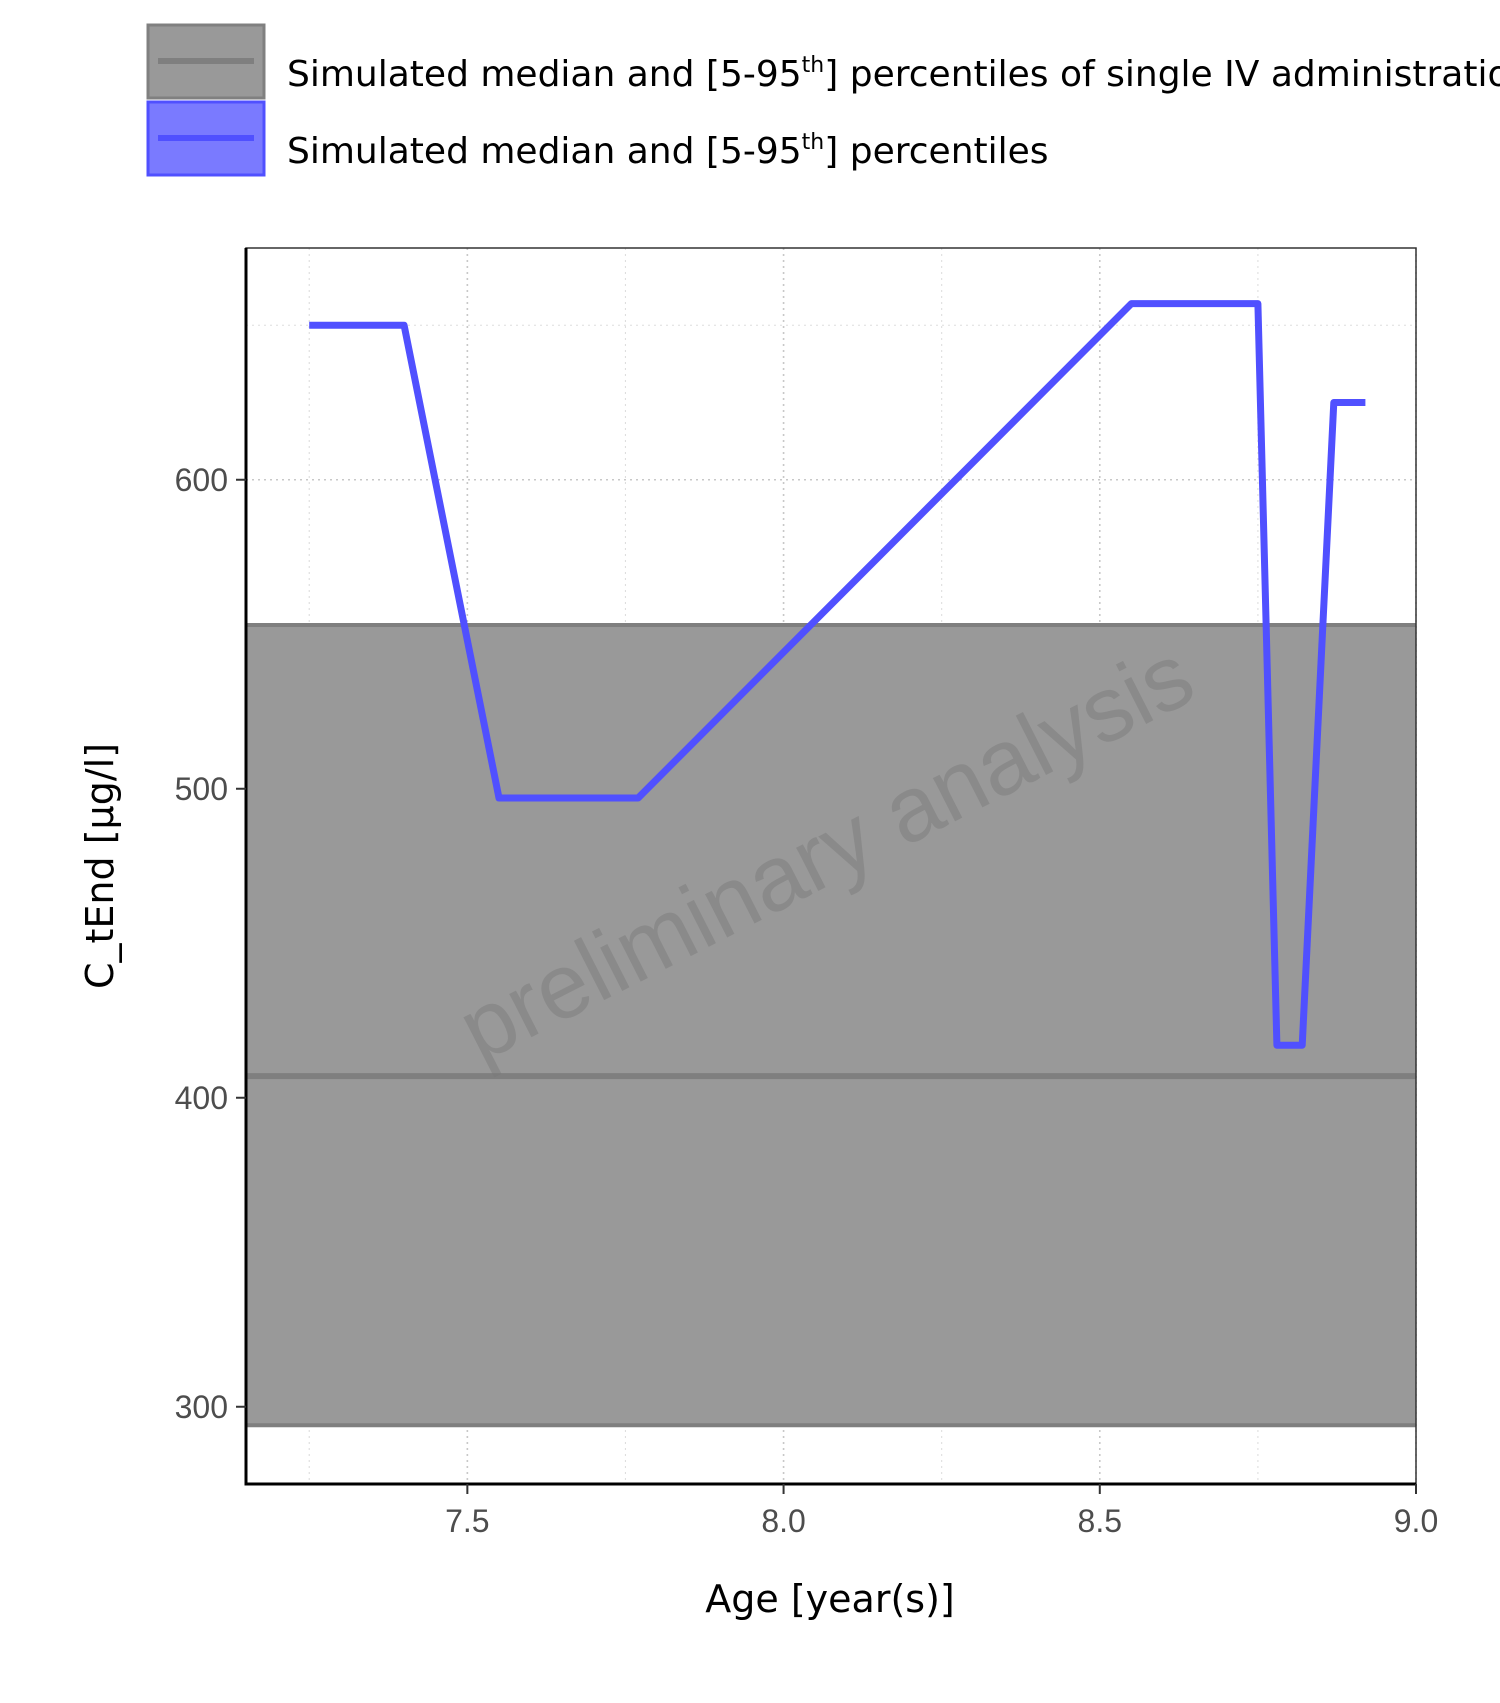 The width and height of the screenshot is (1500, 1703). What do you see at coordinates (100, 866) in the screenshot?
I see `y-axis-title: C_tEnd [µg/l]` at bounding box center [100, 866].